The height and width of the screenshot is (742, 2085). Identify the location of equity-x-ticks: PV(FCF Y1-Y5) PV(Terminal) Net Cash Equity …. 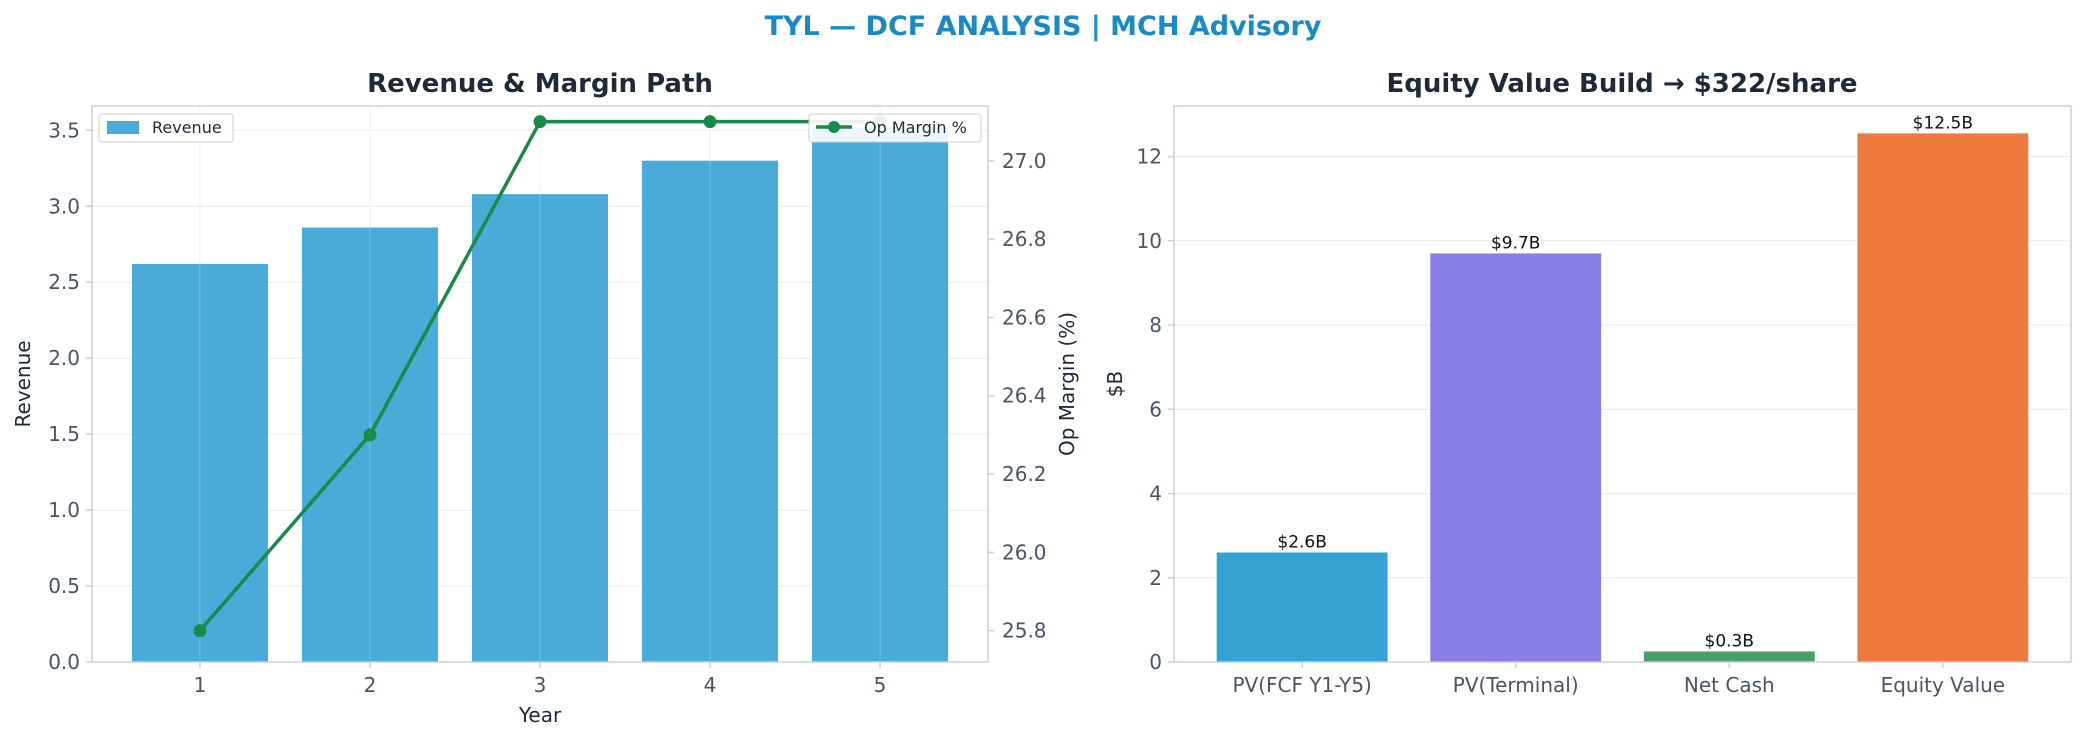
(1618, 679).